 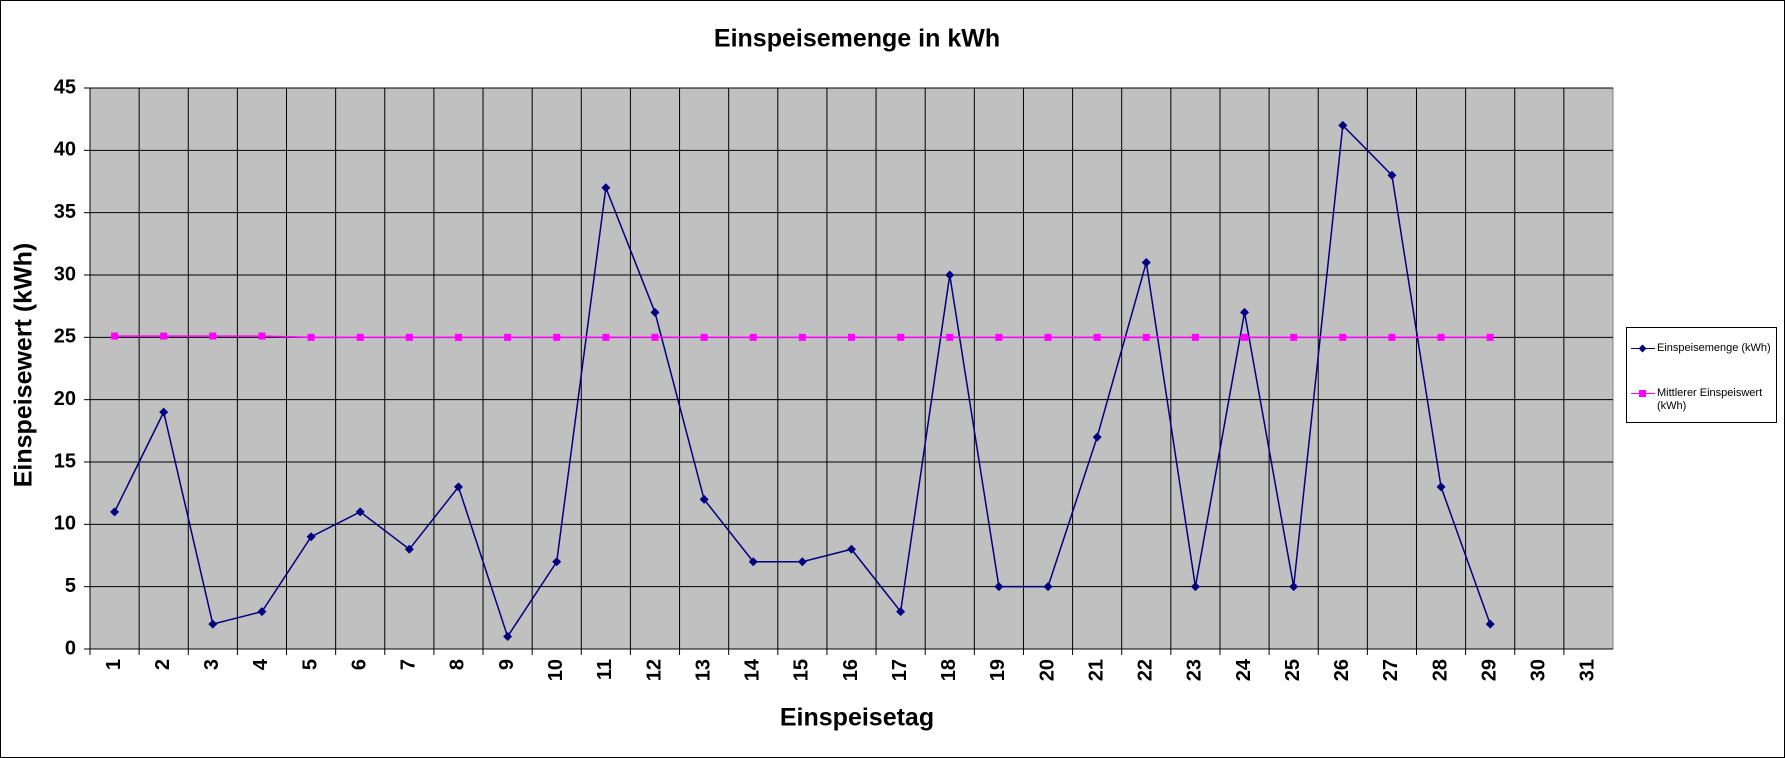 I want to click on x-tick-label: 4, so click(x=261, y=664).